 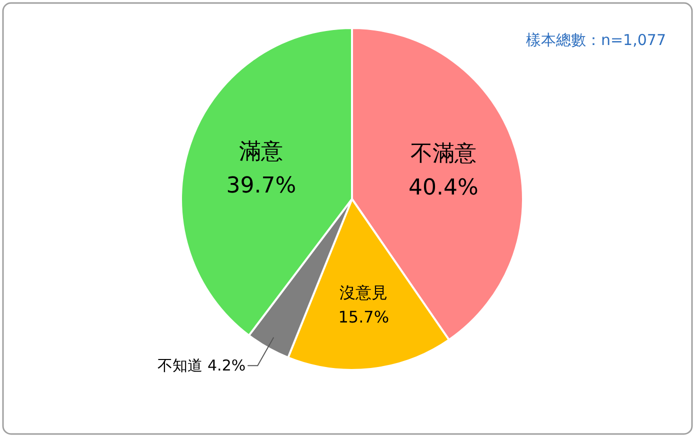 I want to click on text: 樣本總數：n=1,077, so click(x=596, y=40).